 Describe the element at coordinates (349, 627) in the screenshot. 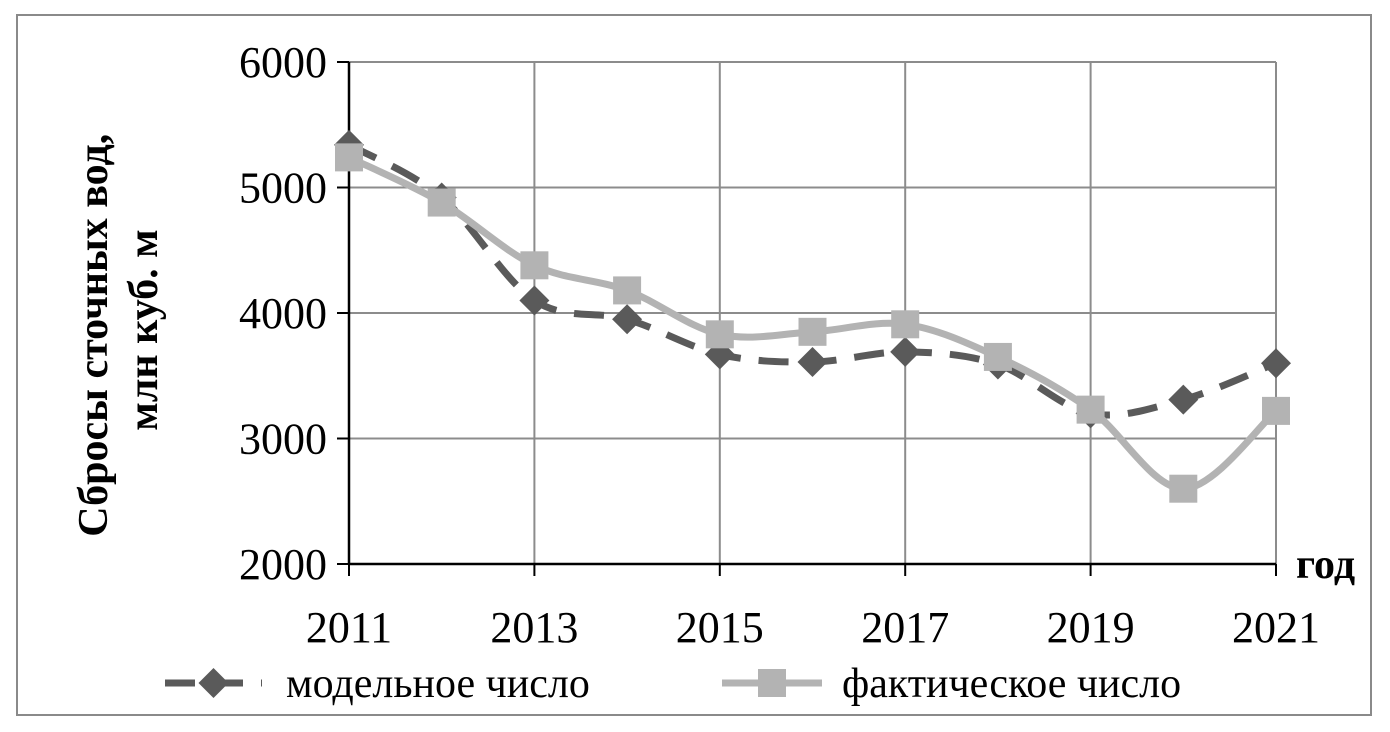

I see `x-tick-label-2011: 2011` at that location.